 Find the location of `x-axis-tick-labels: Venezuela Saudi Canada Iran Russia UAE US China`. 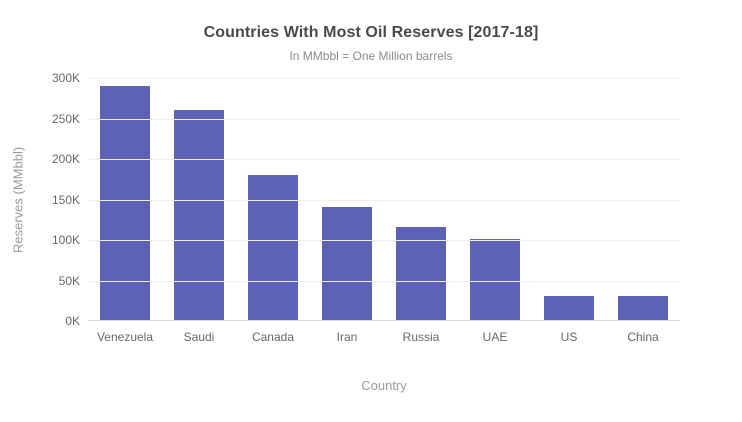

x-axis-tick-labels: Venezuela Saudi Canada Iran Russia UAE US China is located at coordinates (384, 337).